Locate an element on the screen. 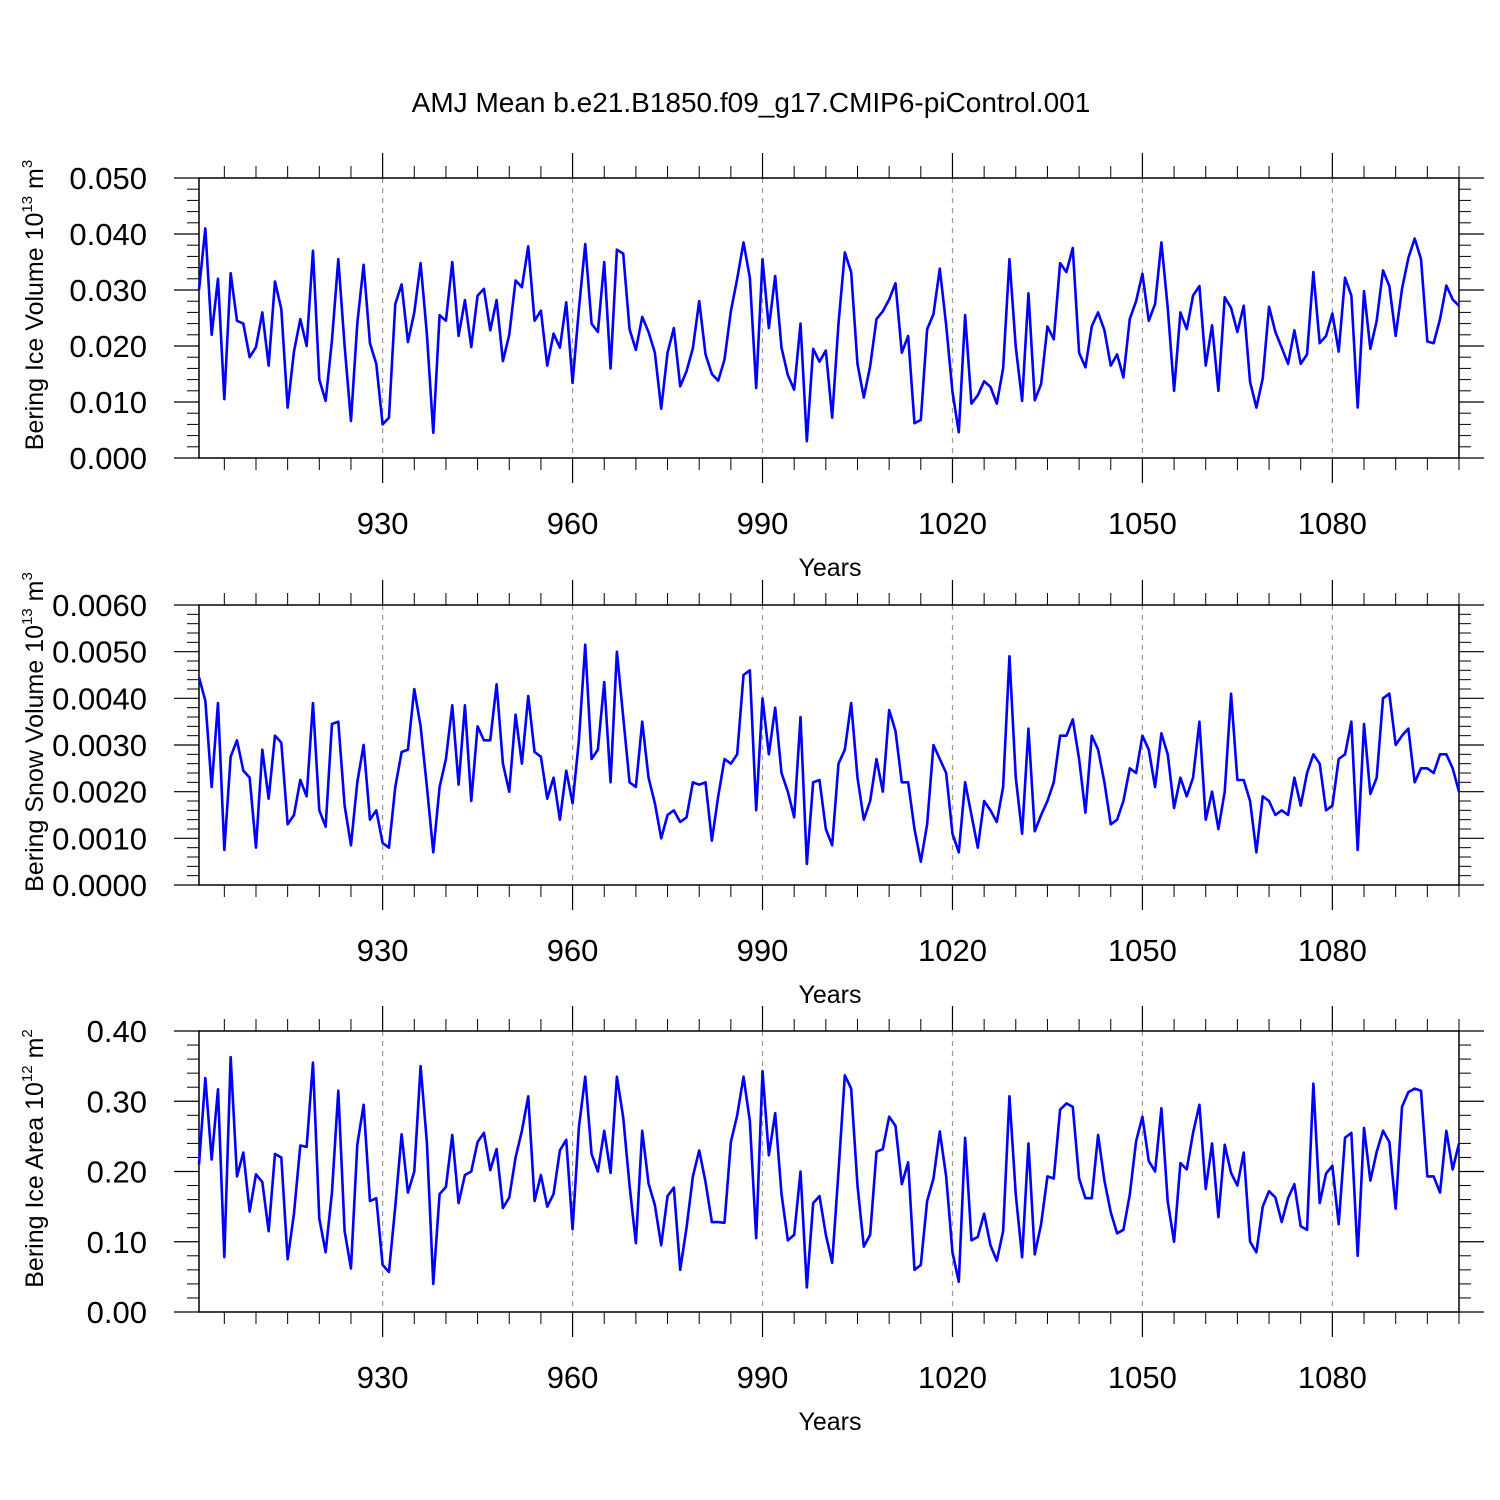 The width and height of the screenshot is (1500, 1500). y-axis-label-ice-area: Bering Ice Area 1012 m2 is located at coordinates (34, 1158).